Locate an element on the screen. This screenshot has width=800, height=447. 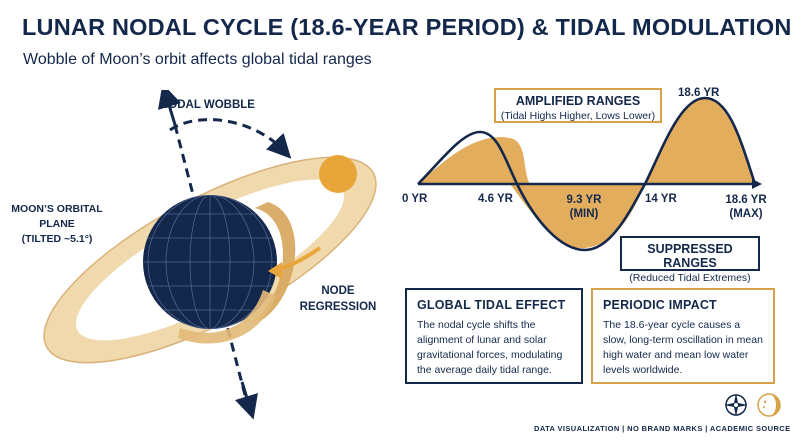
earth is located at coordinates (210, 262).